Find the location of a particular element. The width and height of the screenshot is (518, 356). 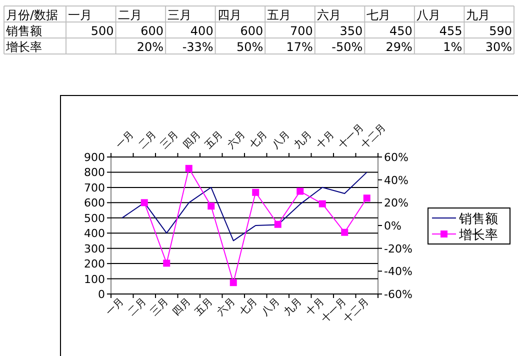

data-label: -50% is located at coordinates (347, 47).